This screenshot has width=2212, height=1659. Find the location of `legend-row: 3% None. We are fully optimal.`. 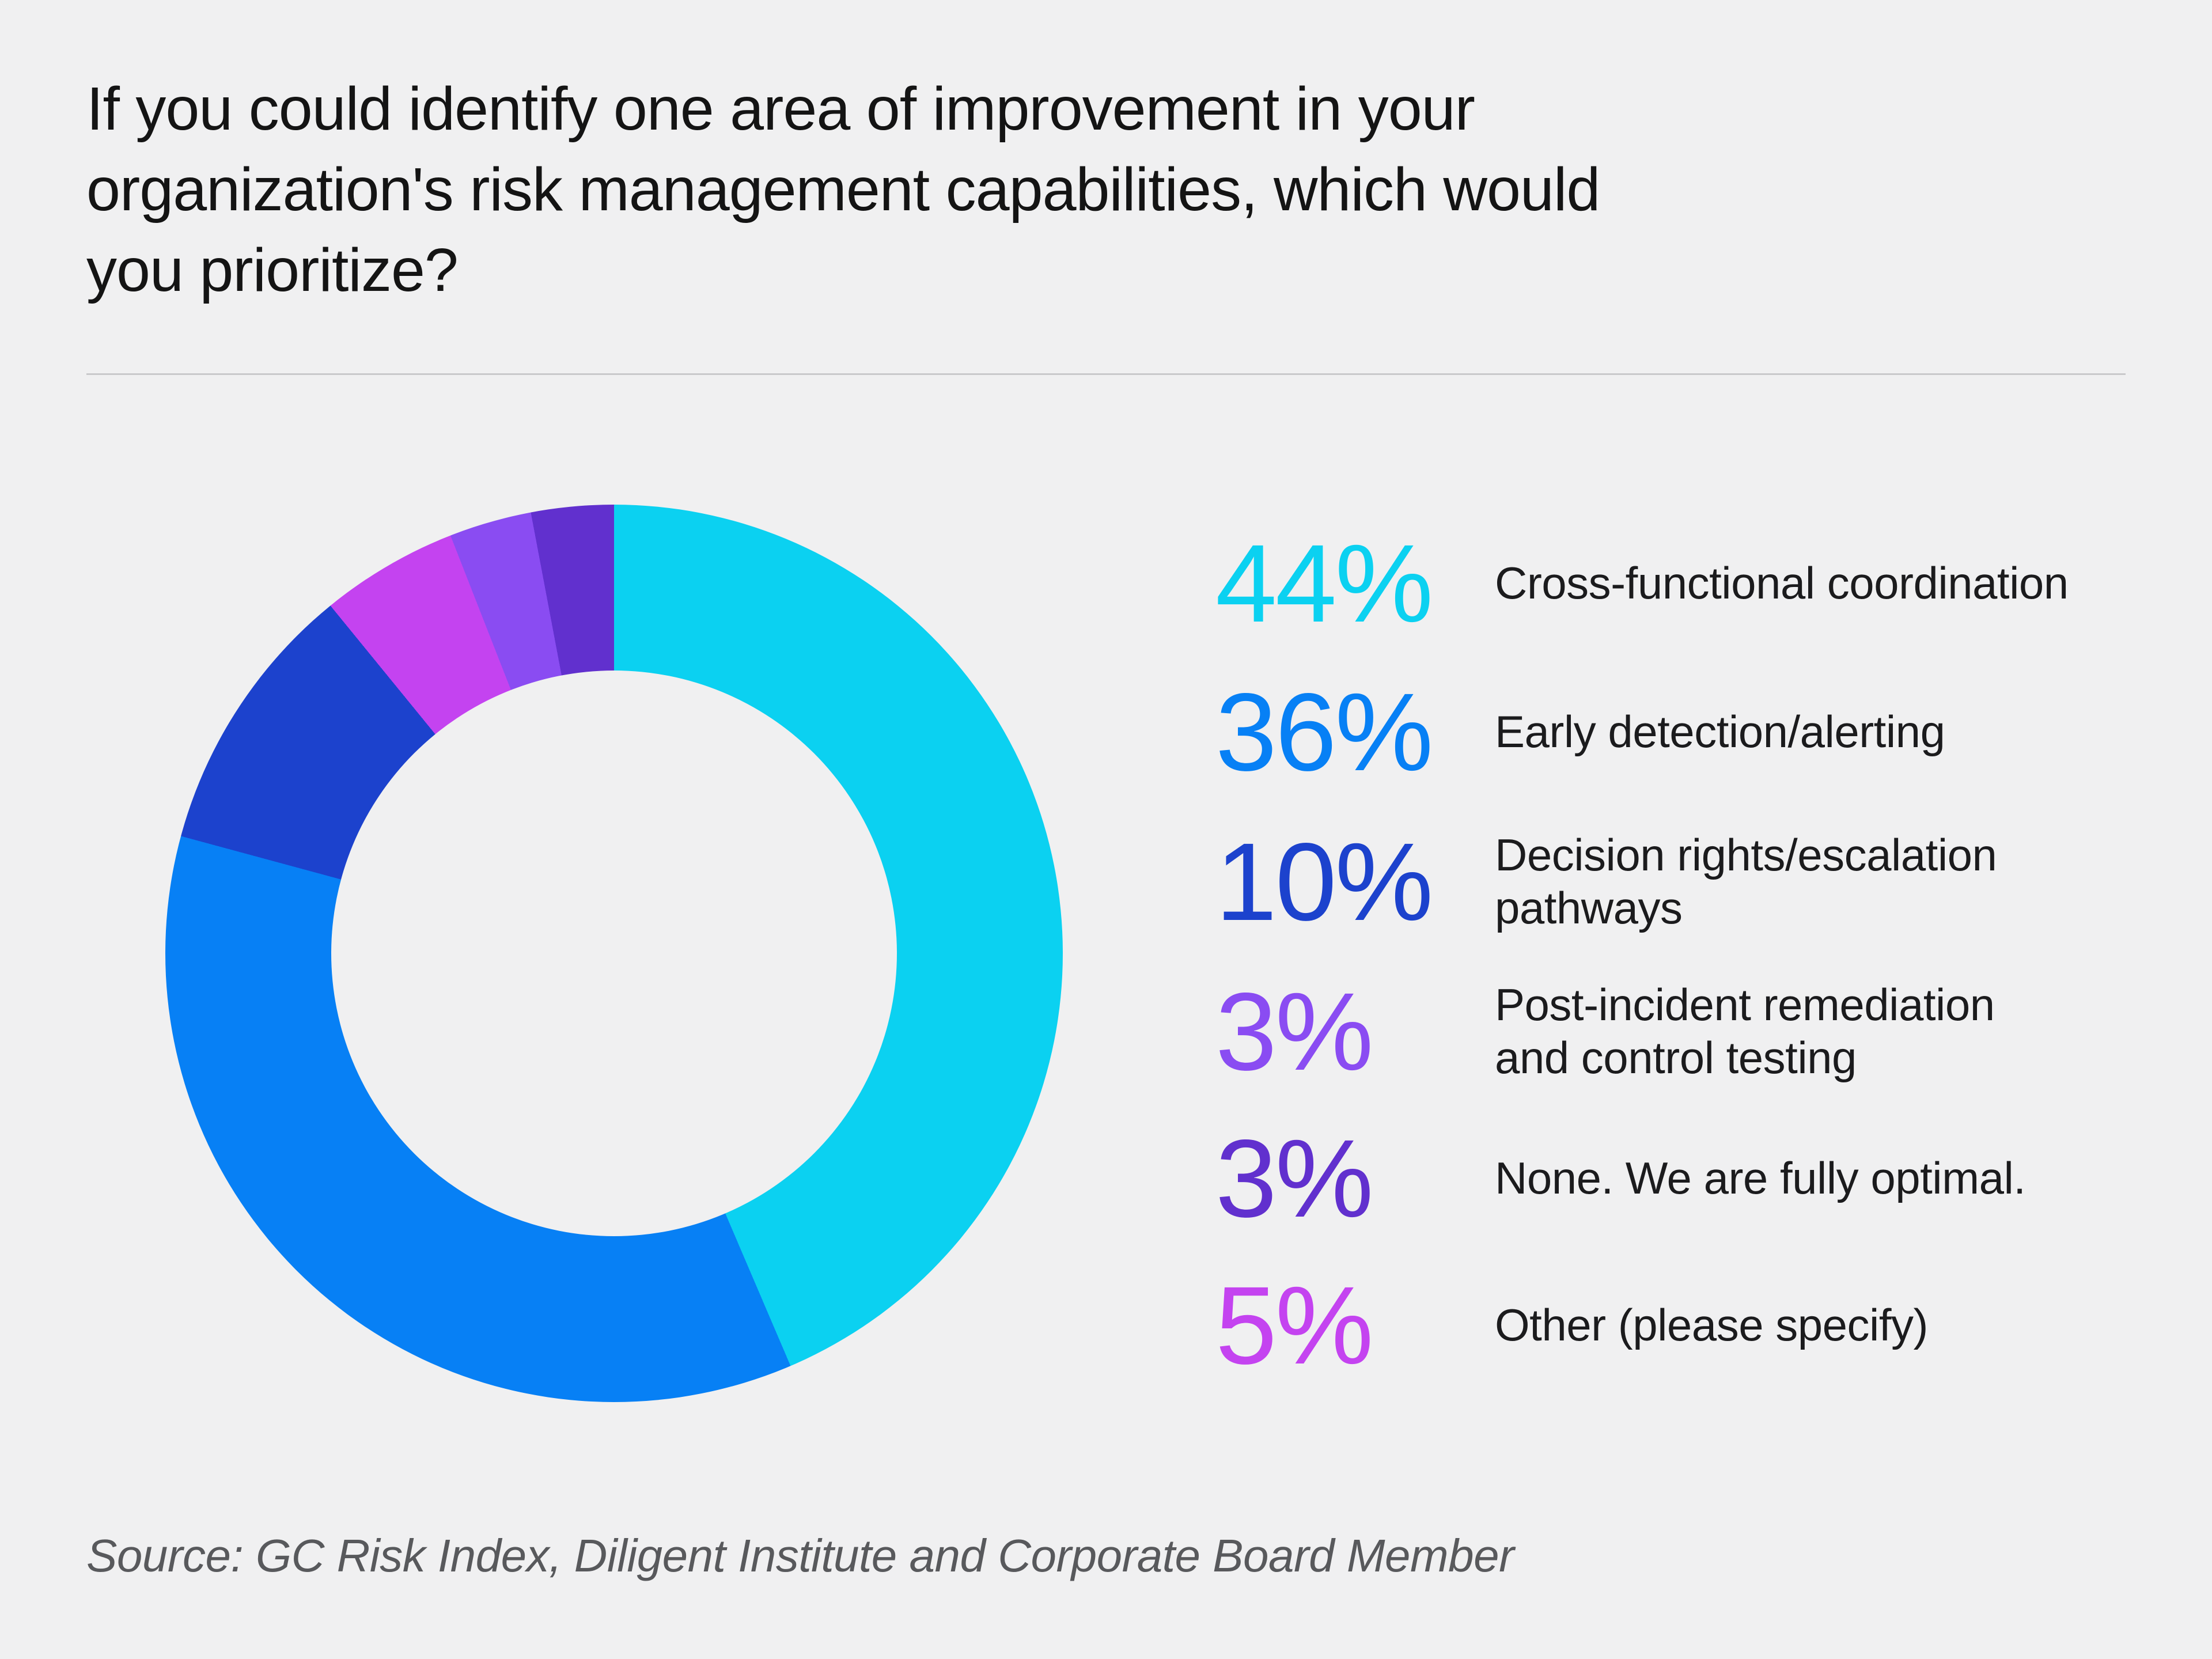

legend-row: 3% None. We are fully optimal. is located at coordinates (1682, 1178).